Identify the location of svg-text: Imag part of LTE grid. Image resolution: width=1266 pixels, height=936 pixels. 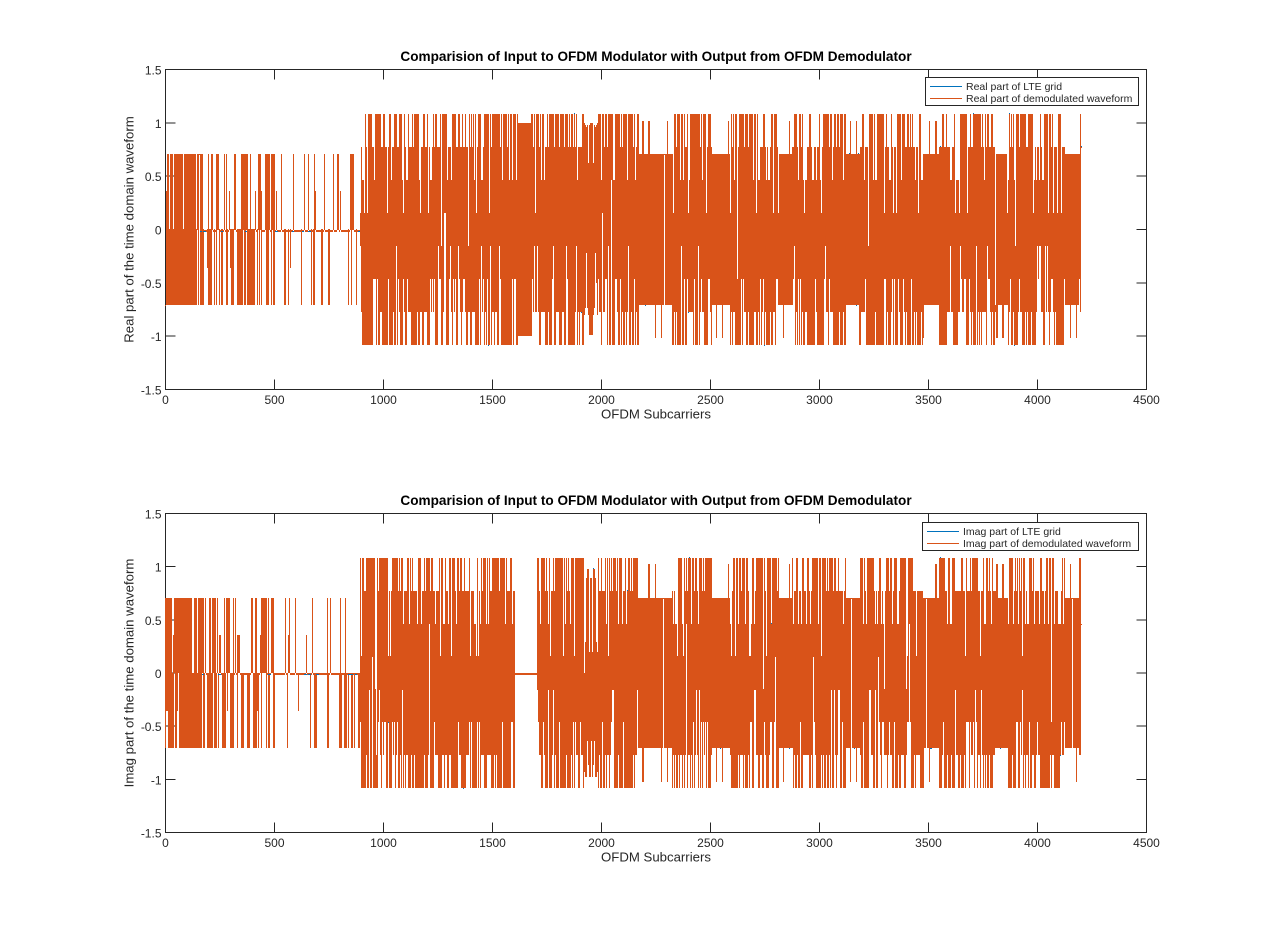
(1012, 532).